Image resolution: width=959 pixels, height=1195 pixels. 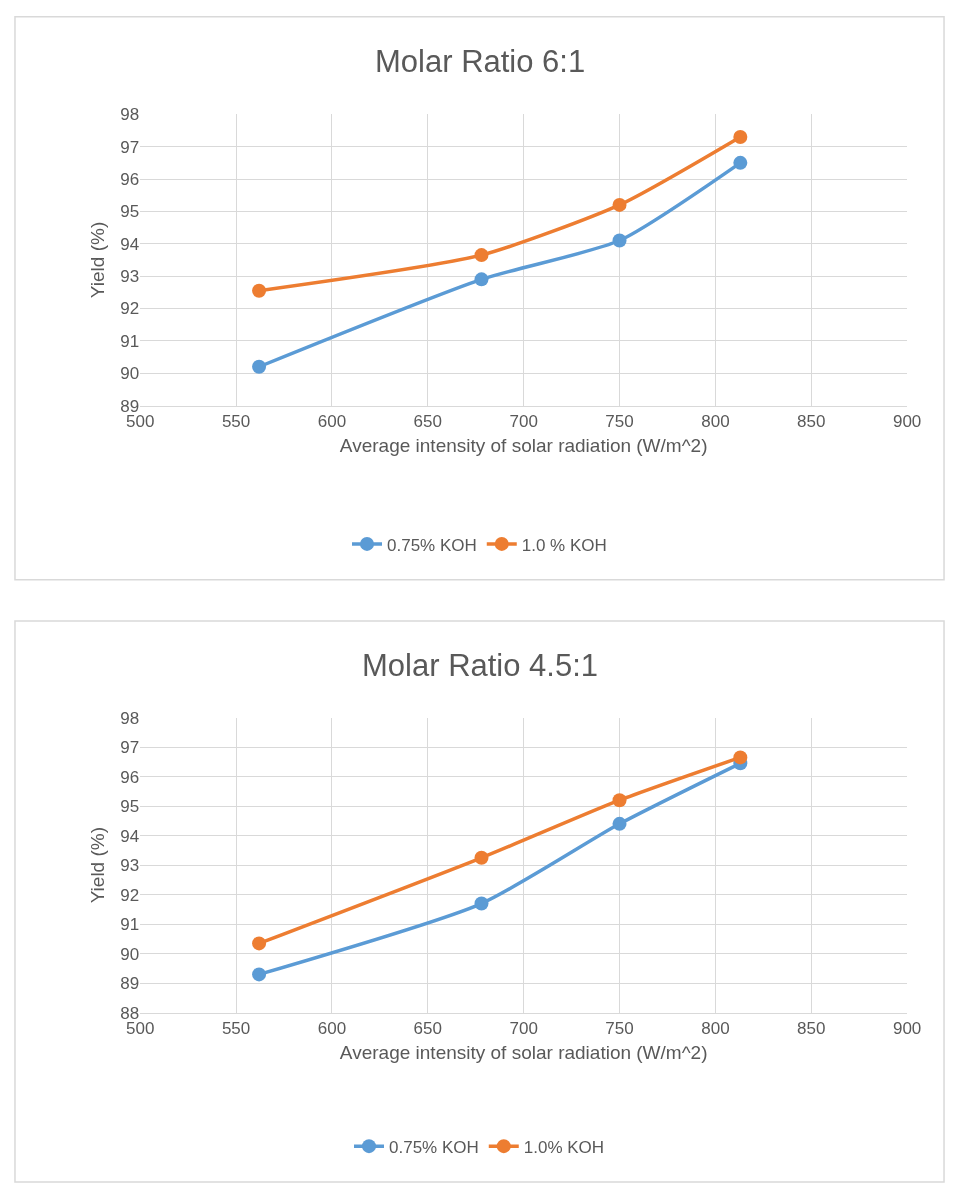 I want to click on chart-title: Molar Ratio 4.5:1, so click(x=480, y=665).